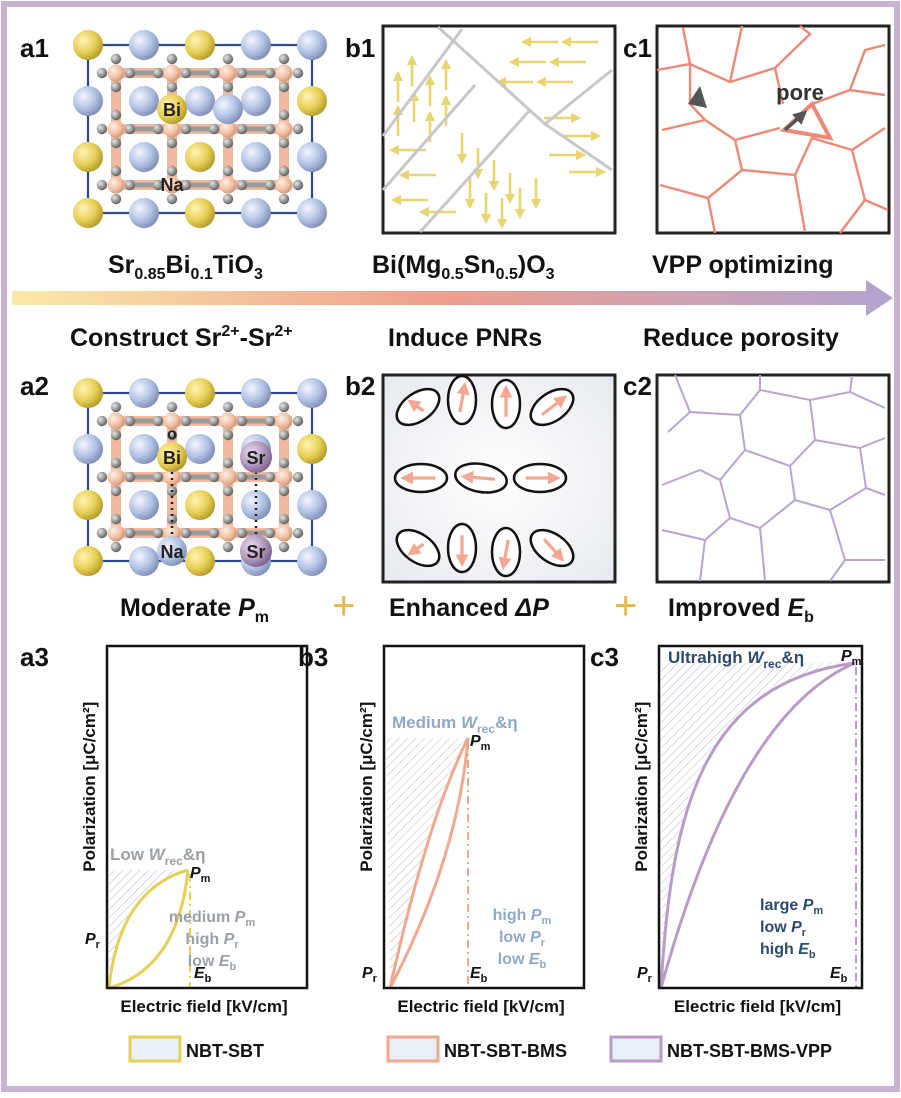  I want to click on property-label: low Eb, so click(212, 963).